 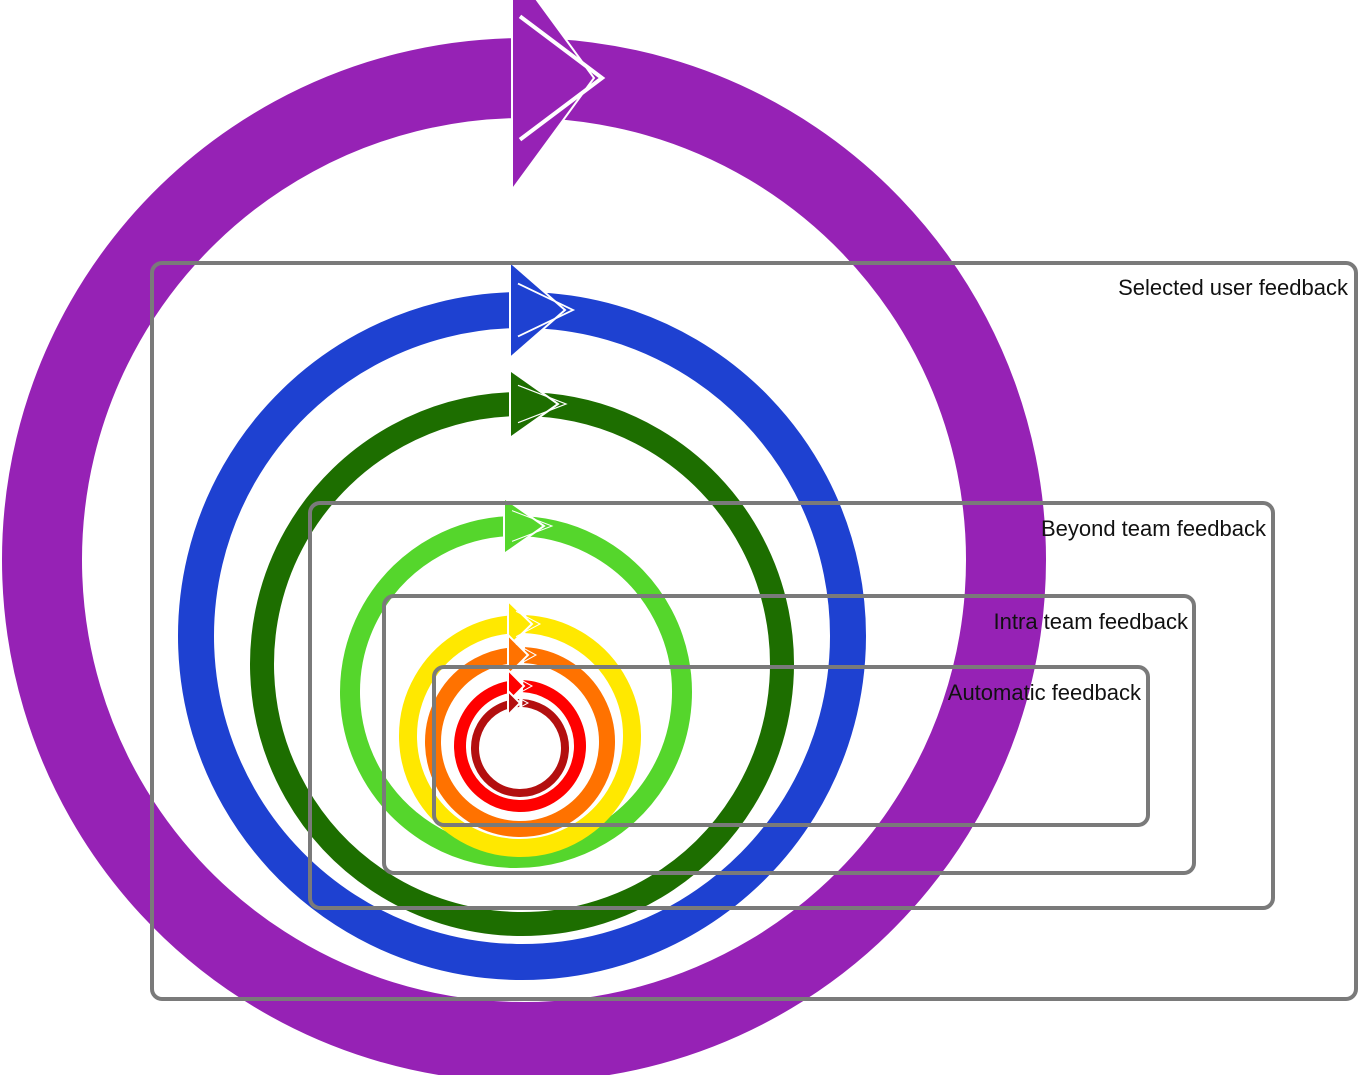 What do you see at coordinates (1233, 287) in the screenshot?
I see `selected-user-feedback-label: Selected user feedback` at bounding box center [1233, 287].